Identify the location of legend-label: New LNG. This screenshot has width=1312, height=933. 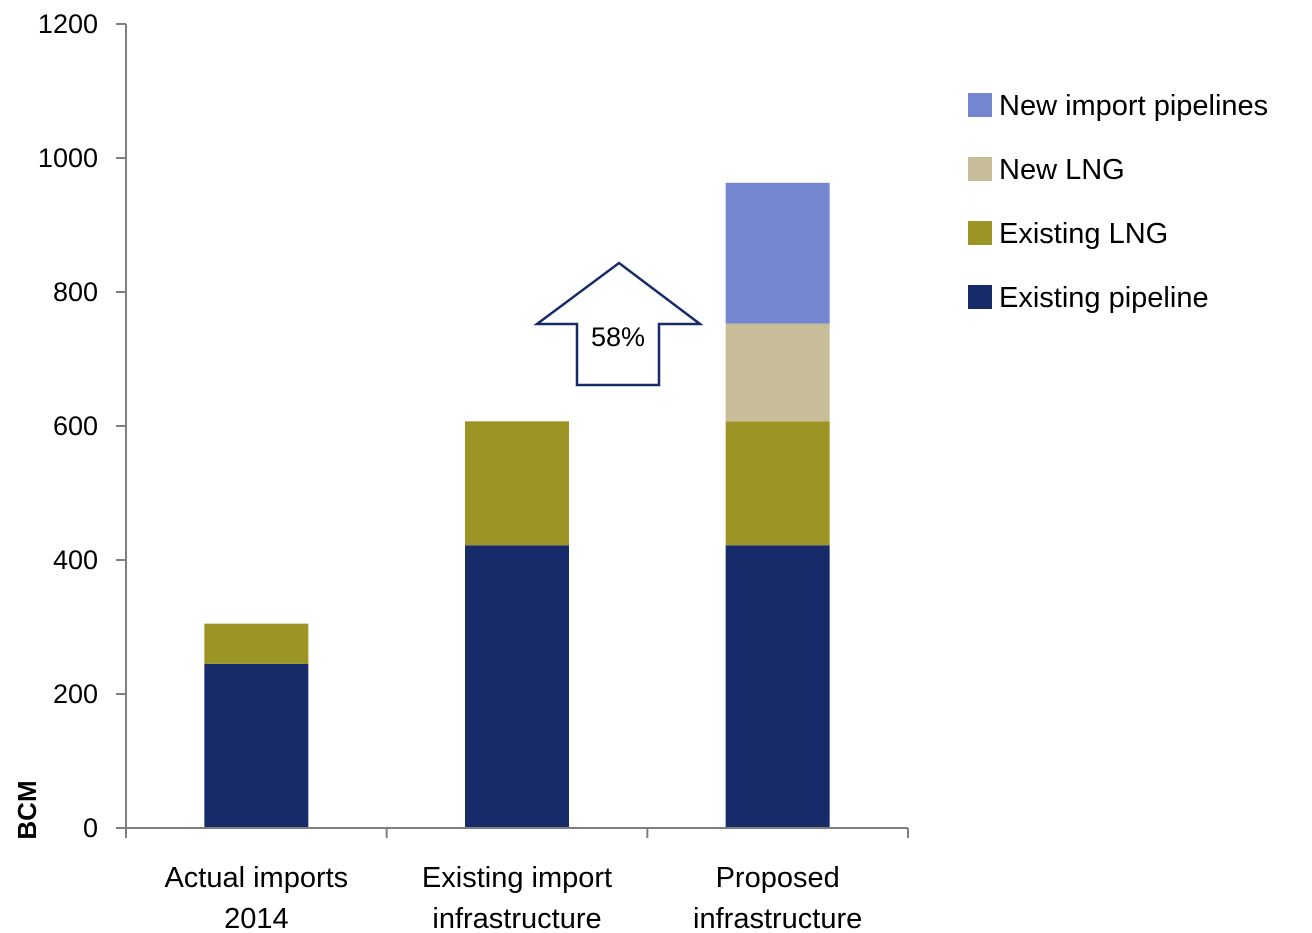
(1062, 170).